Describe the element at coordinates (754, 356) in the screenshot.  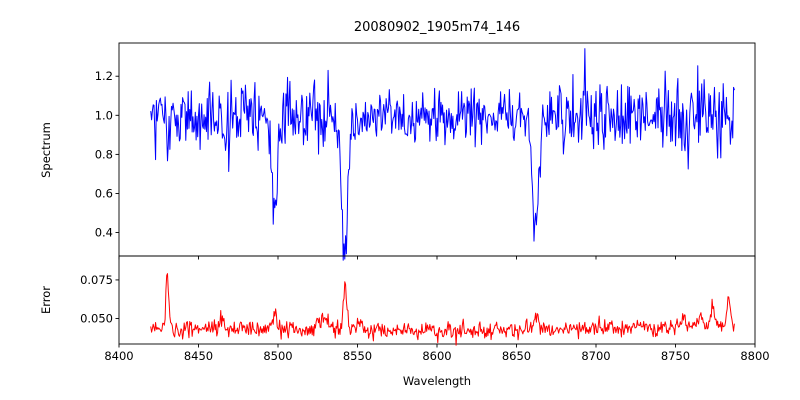
I see `x-tick-label: 8800` at that location.